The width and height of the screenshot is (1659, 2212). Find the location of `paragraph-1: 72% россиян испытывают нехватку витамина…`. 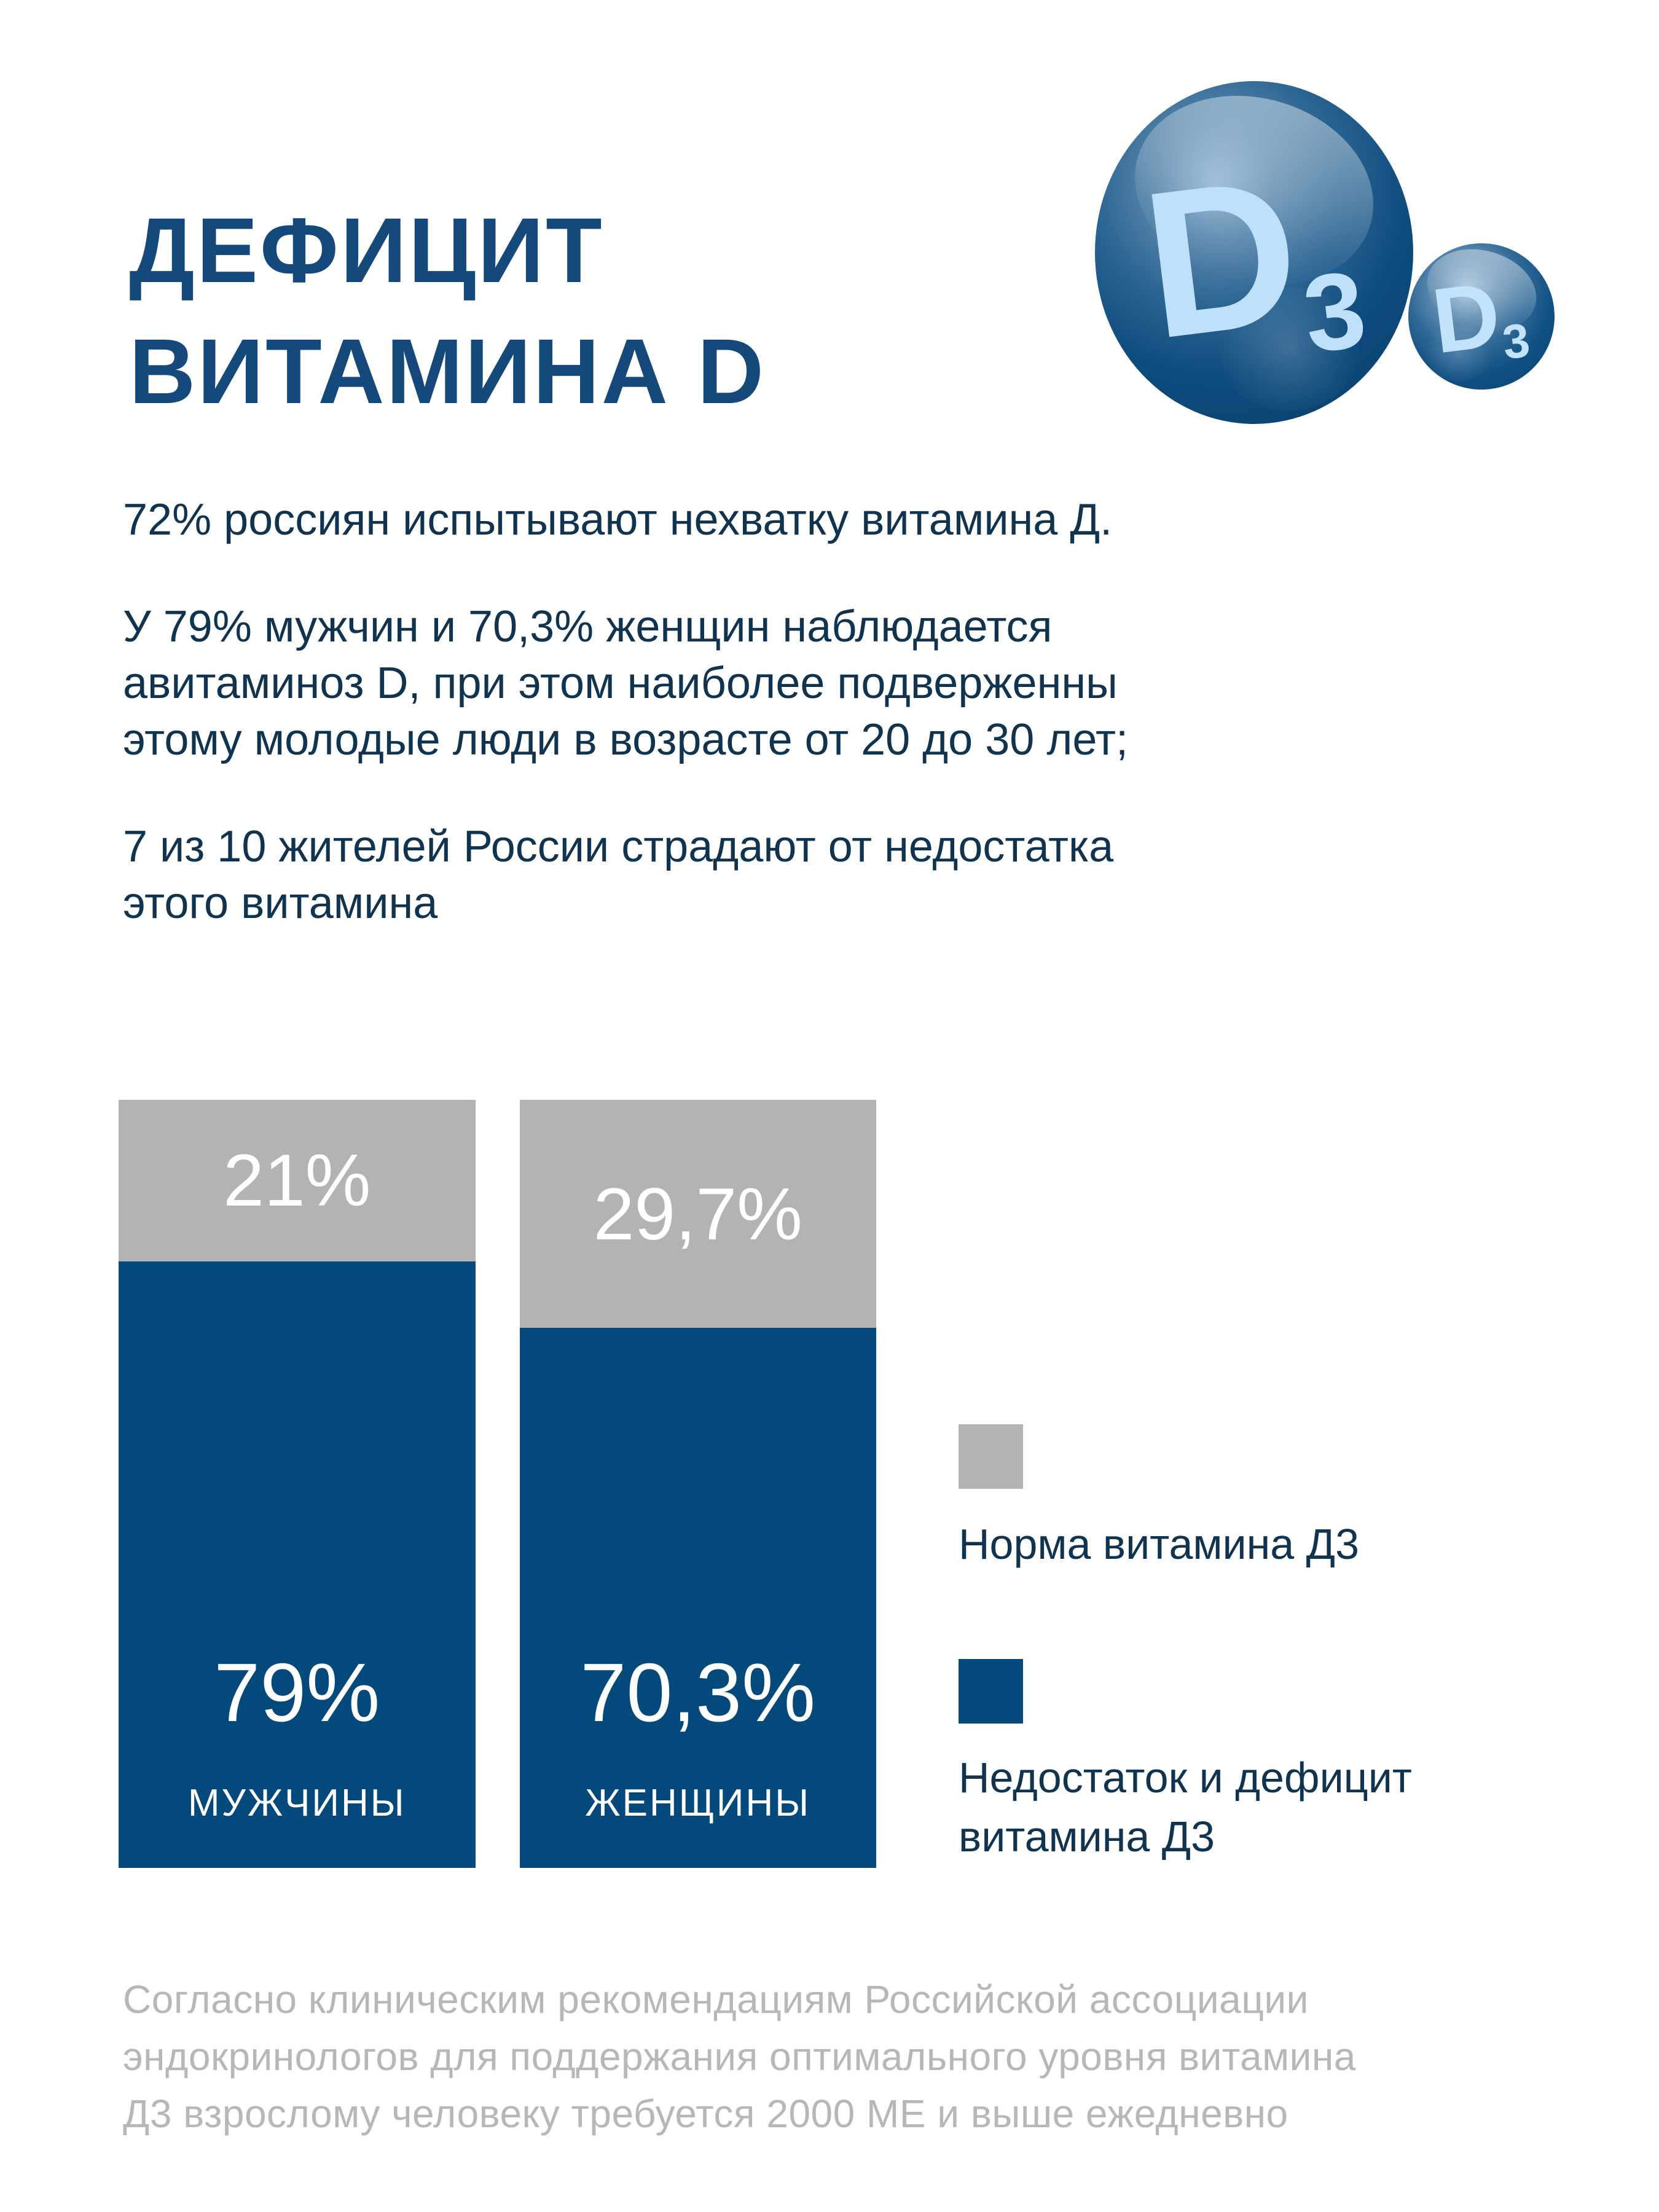

paragraph-1: 72% россиян испытывают нехватку витамина… is located at coordinates (618, 519).